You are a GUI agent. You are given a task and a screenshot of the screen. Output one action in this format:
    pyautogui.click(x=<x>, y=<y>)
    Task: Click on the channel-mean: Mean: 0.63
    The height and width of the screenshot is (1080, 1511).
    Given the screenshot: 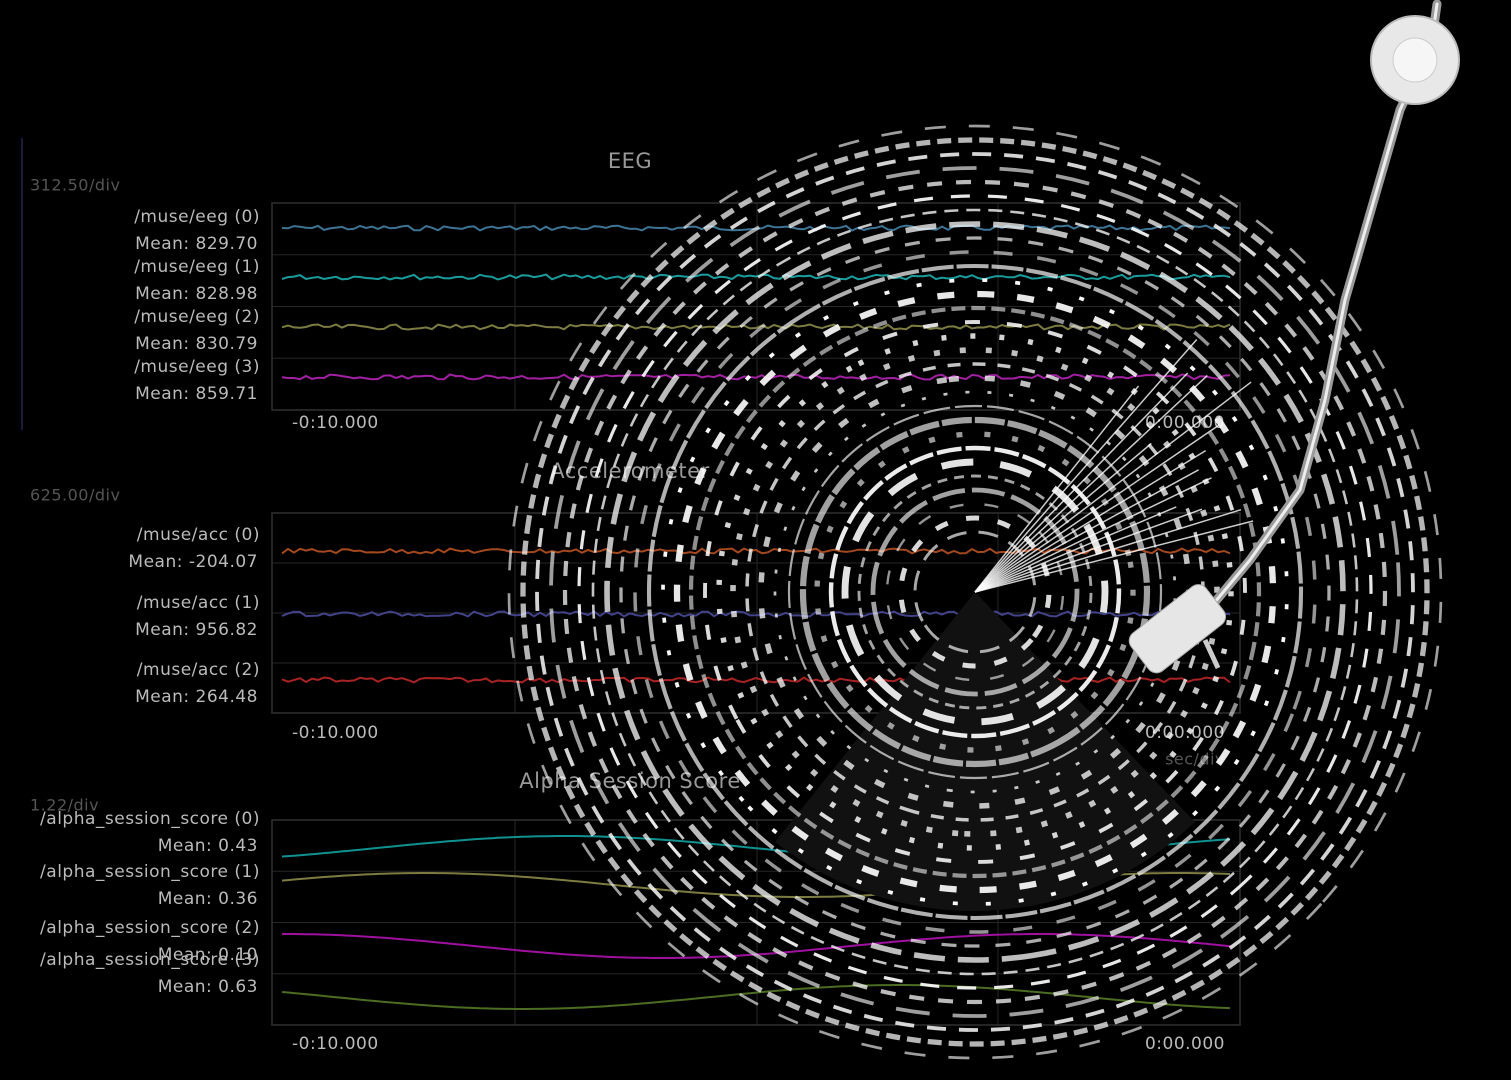 What is the action you would take?
    pyautogui.click(x=208, y=987)
    